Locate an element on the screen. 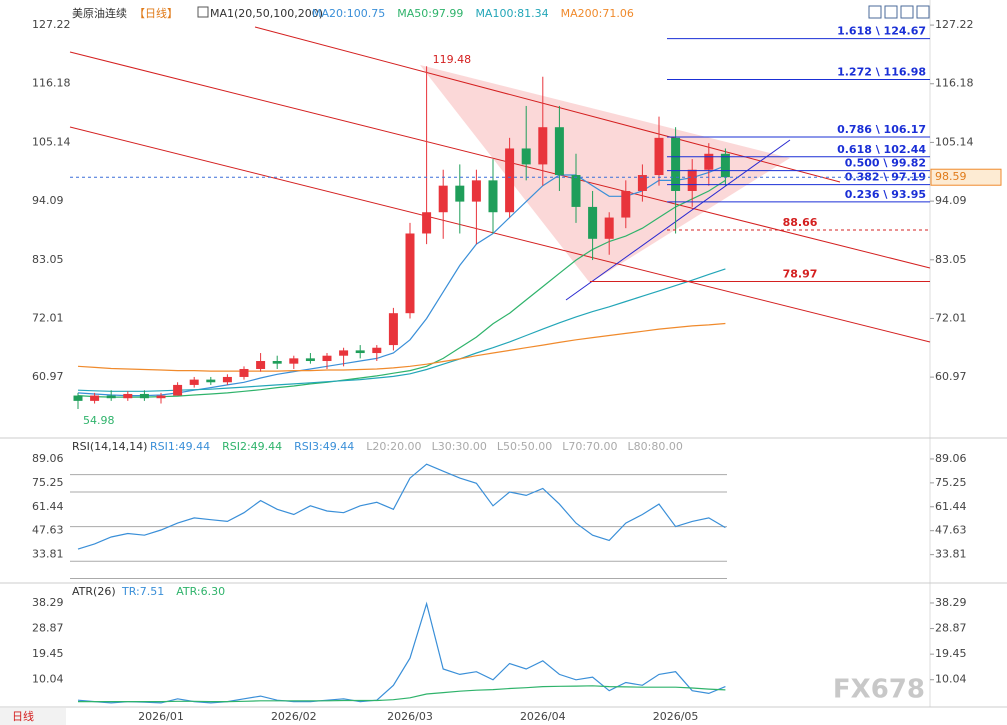 This screenshot has width=1007, height=725. y-tick-label: 116.18 is located at coordinates (954, 83).